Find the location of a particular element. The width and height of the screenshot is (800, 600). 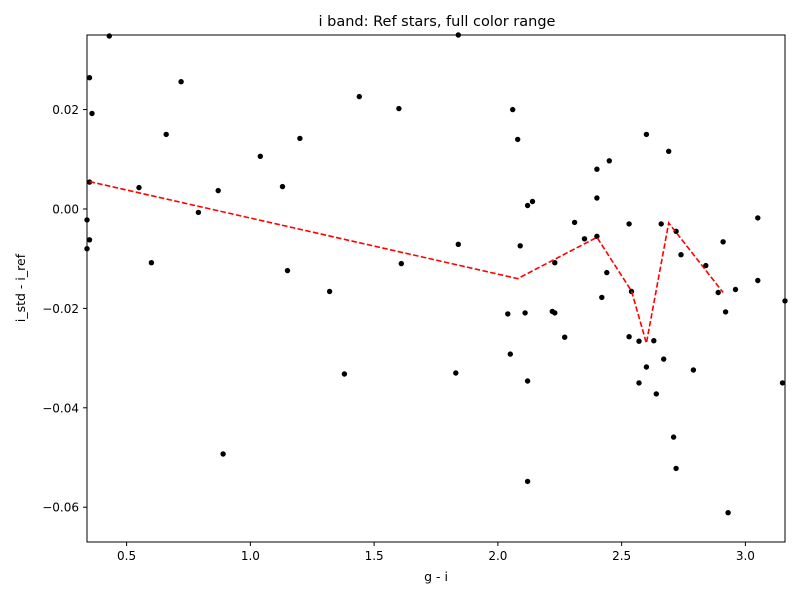

y-axis-ticks: 0.02 0.00 −0.02 −0.04 −0.06 is located at coordinates (64, 309).